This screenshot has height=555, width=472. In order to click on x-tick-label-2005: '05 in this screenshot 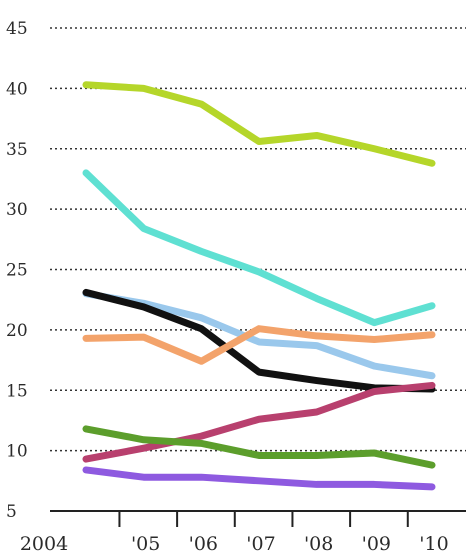, I will do `click(145, 544)`.